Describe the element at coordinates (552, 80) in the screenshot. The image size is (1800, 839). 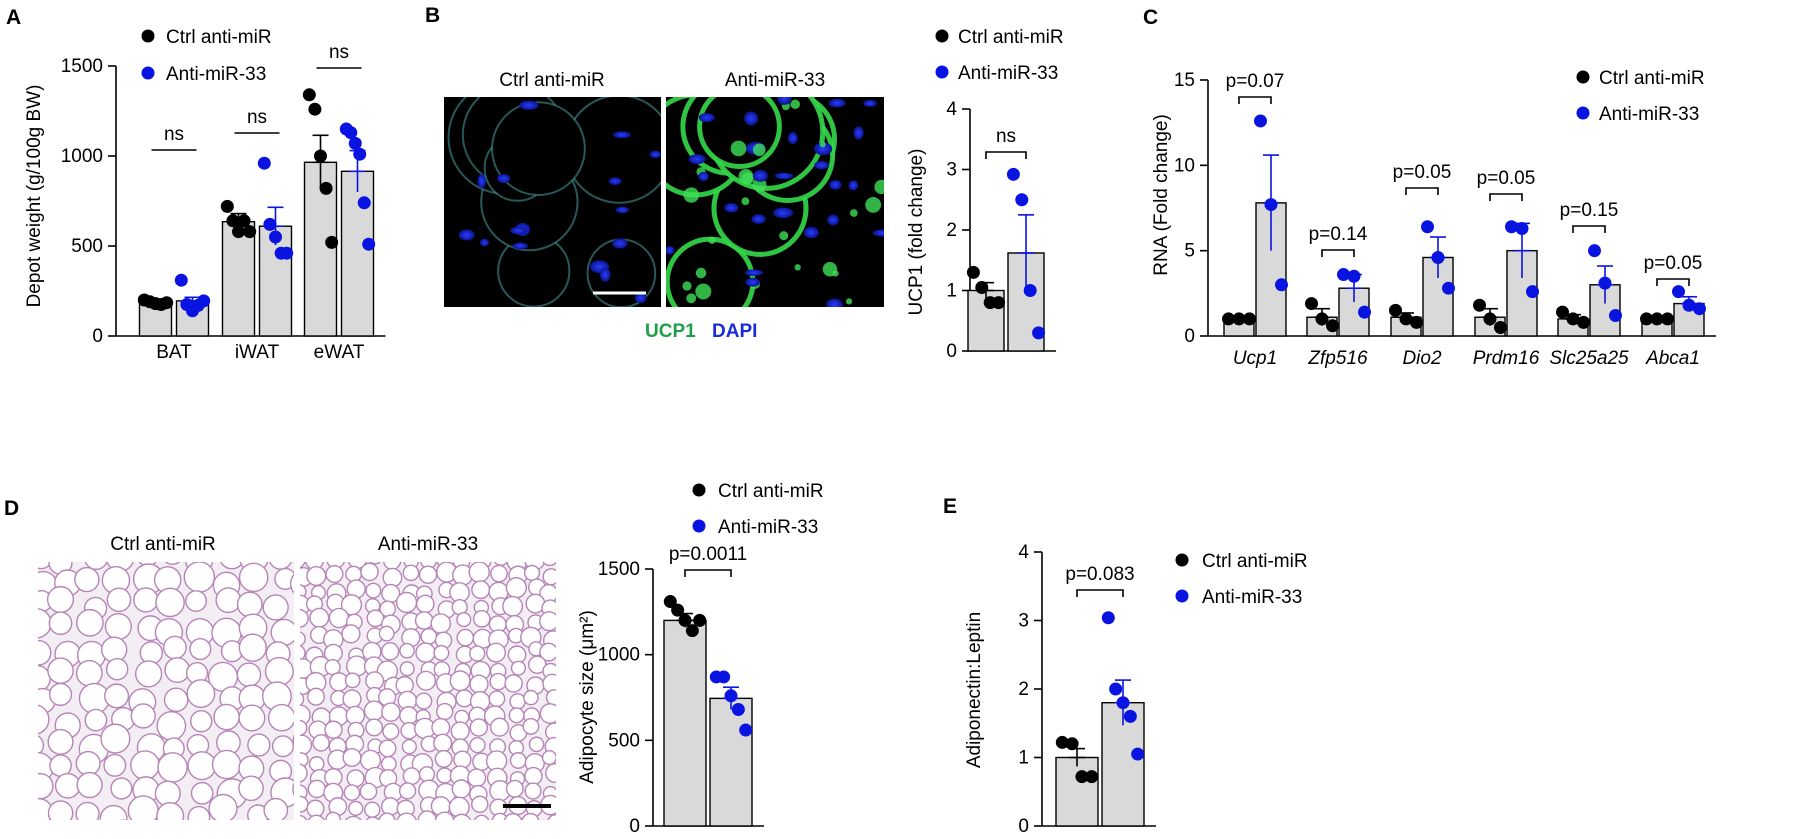
I see `panel-b-image-label-ctrl: Ctrl anti-miR` at that location.